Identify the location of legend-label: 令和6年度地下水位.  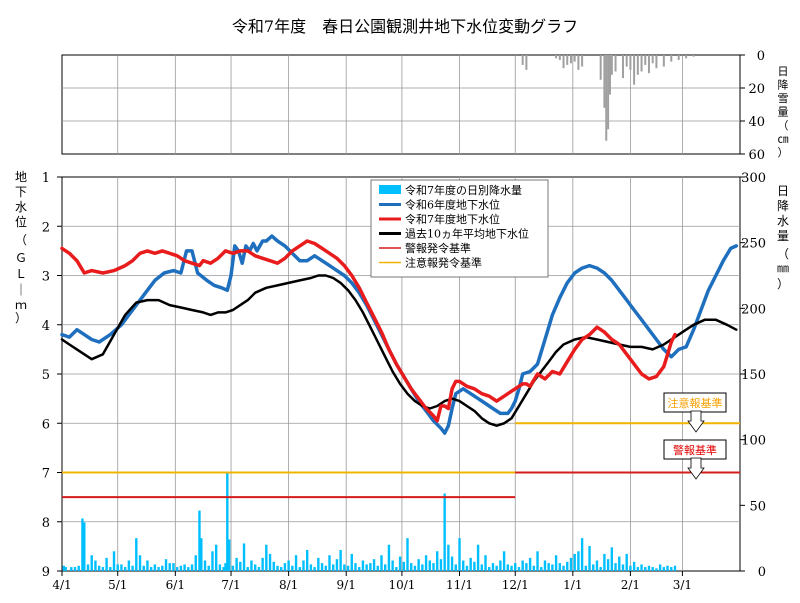
(452, 205).